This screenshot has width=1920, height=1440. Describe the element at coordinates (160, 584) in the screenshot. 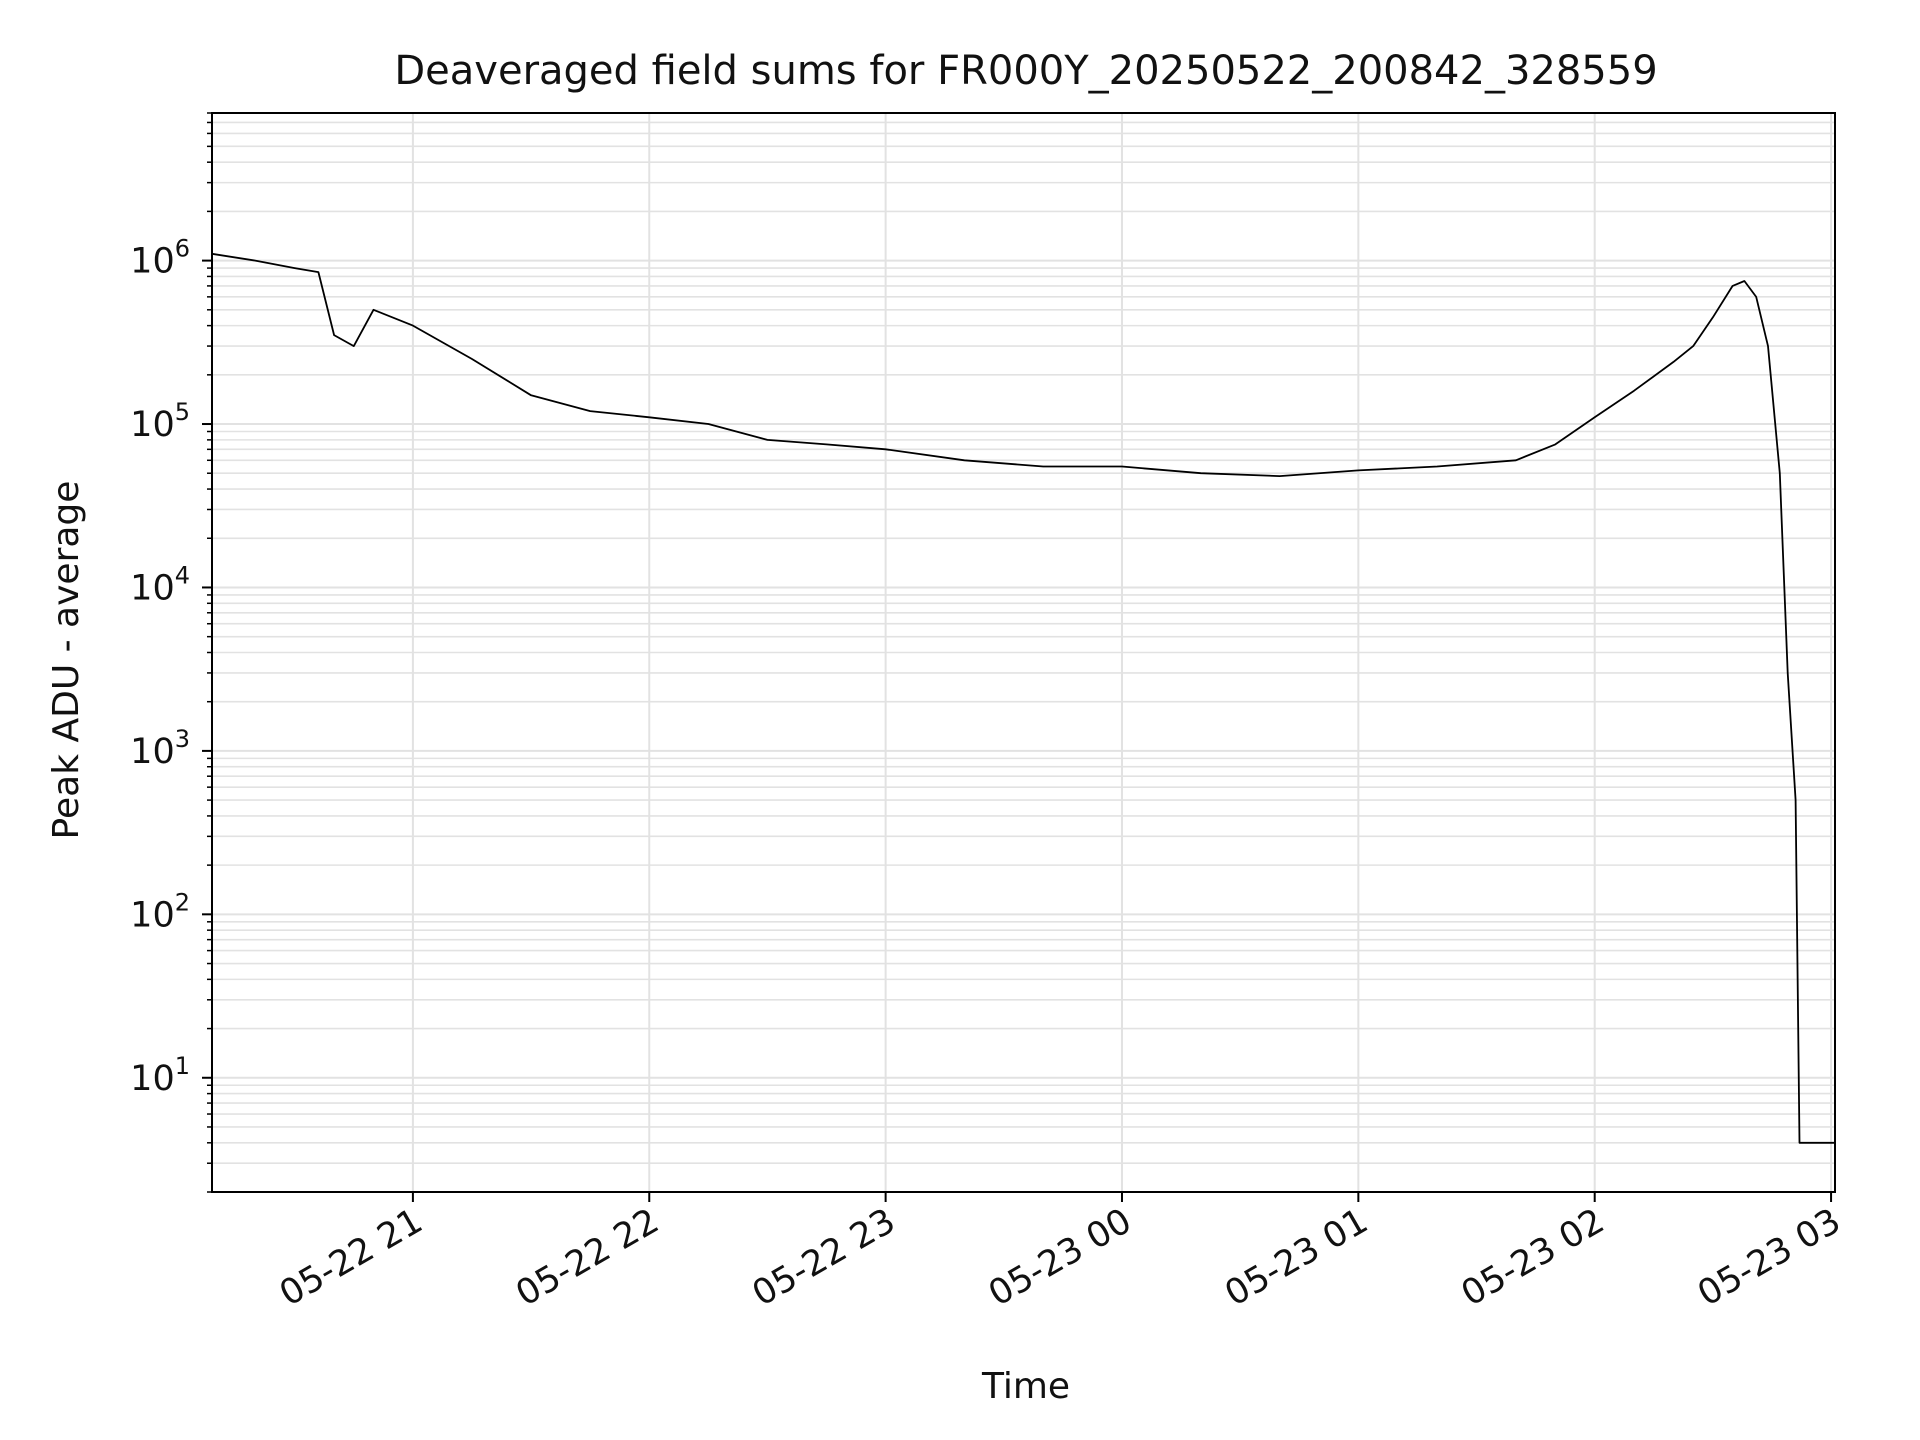

I see `y-tick-label: 10⁴` at that location.